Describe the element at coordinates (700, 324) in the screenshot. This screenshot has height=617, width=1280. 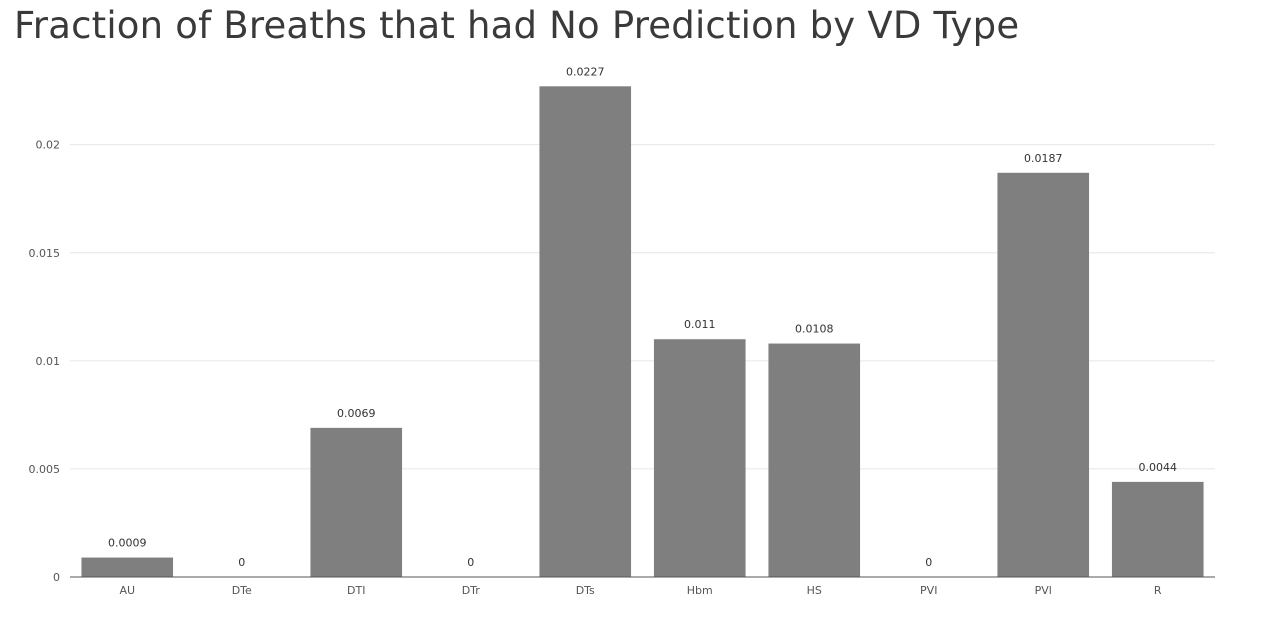
I see `data-label: 0.011` at that location.